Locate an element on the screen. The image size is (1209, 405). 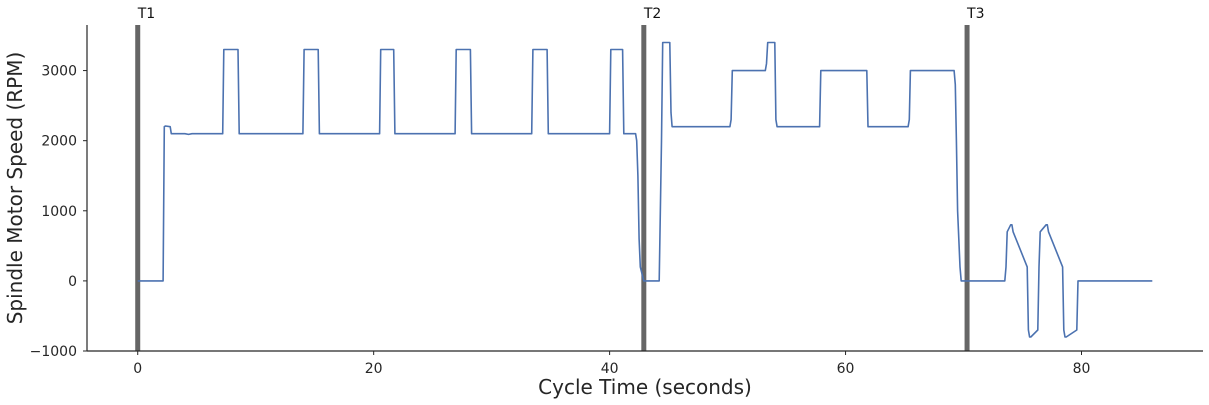
marker-label-t2: T2 is located at coordinates (652, 14).